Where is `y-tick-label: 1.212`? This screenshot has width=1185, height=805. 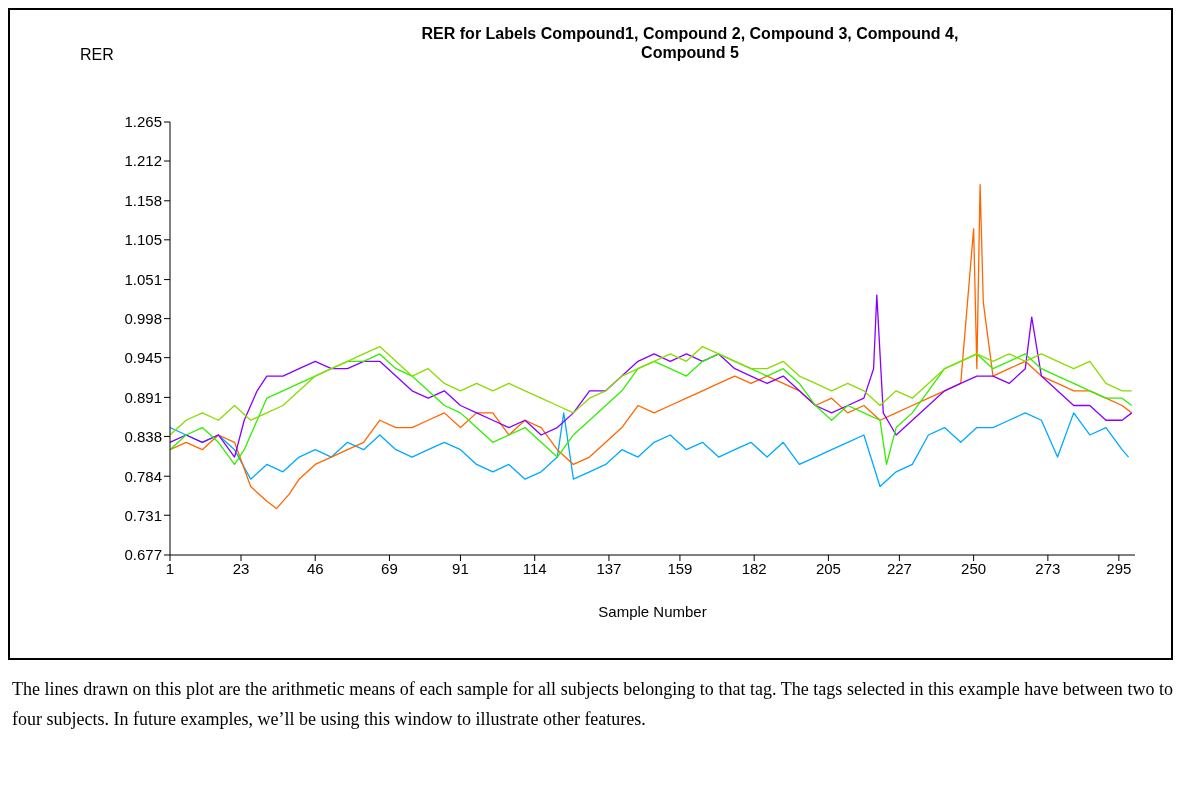 y-tick-label: 1.212 is located at coordinates (143, 161).